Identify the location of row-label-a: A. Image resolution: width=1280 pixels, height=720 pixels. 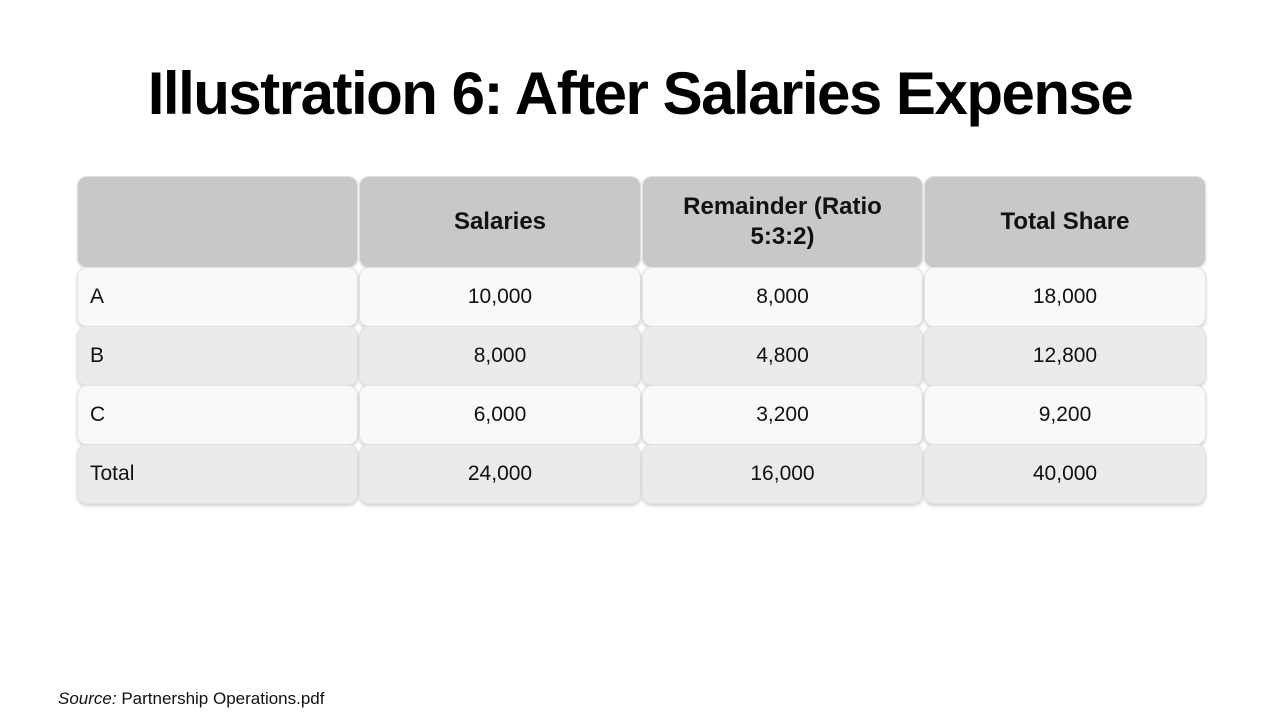
(217, 297).